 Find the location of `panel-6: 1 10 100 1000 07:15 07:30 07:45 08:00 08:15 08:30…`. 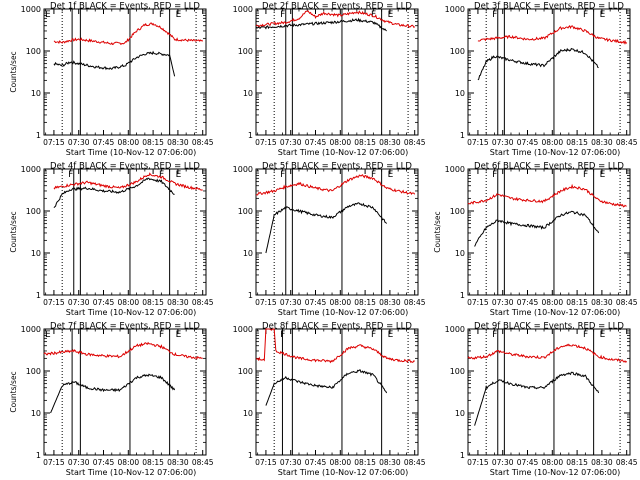

panel-6: 1 10 100 1000 07:15 07:30 07:45 08:00 08:15 08:30… is located at coordinates (535, 240).